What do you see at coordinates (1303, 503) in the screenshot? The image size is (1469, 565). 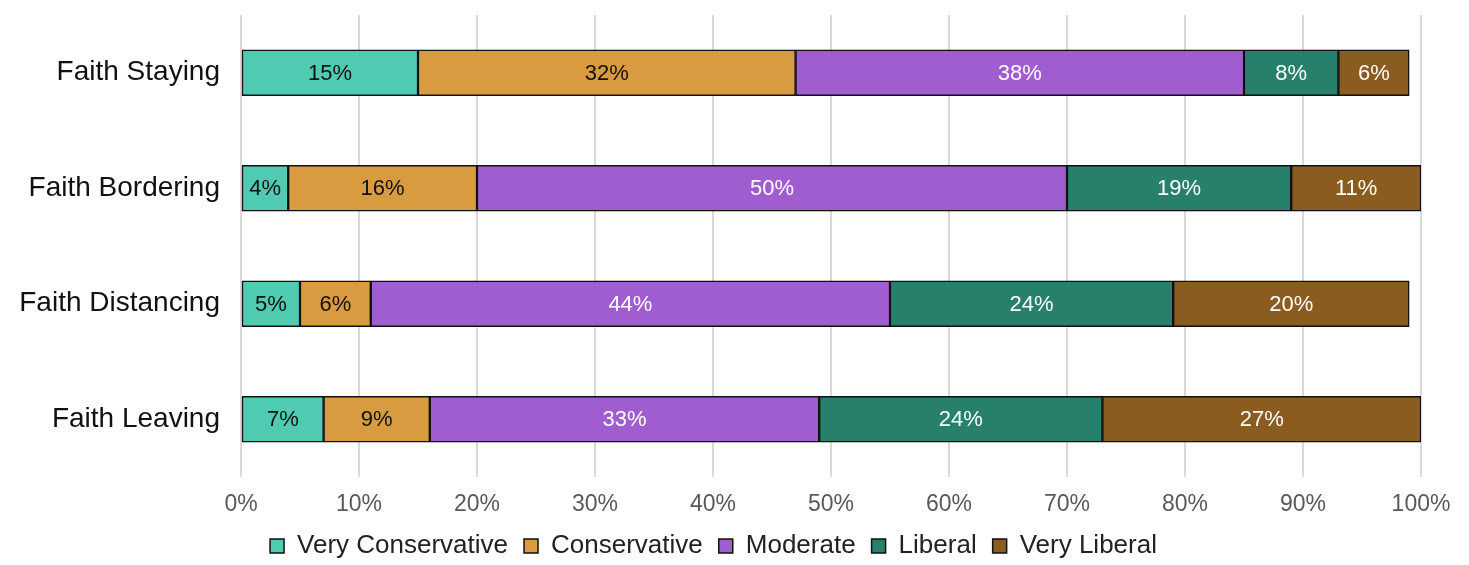 I see `x-tick-label: 90%` at bounding box center [1303, 503].